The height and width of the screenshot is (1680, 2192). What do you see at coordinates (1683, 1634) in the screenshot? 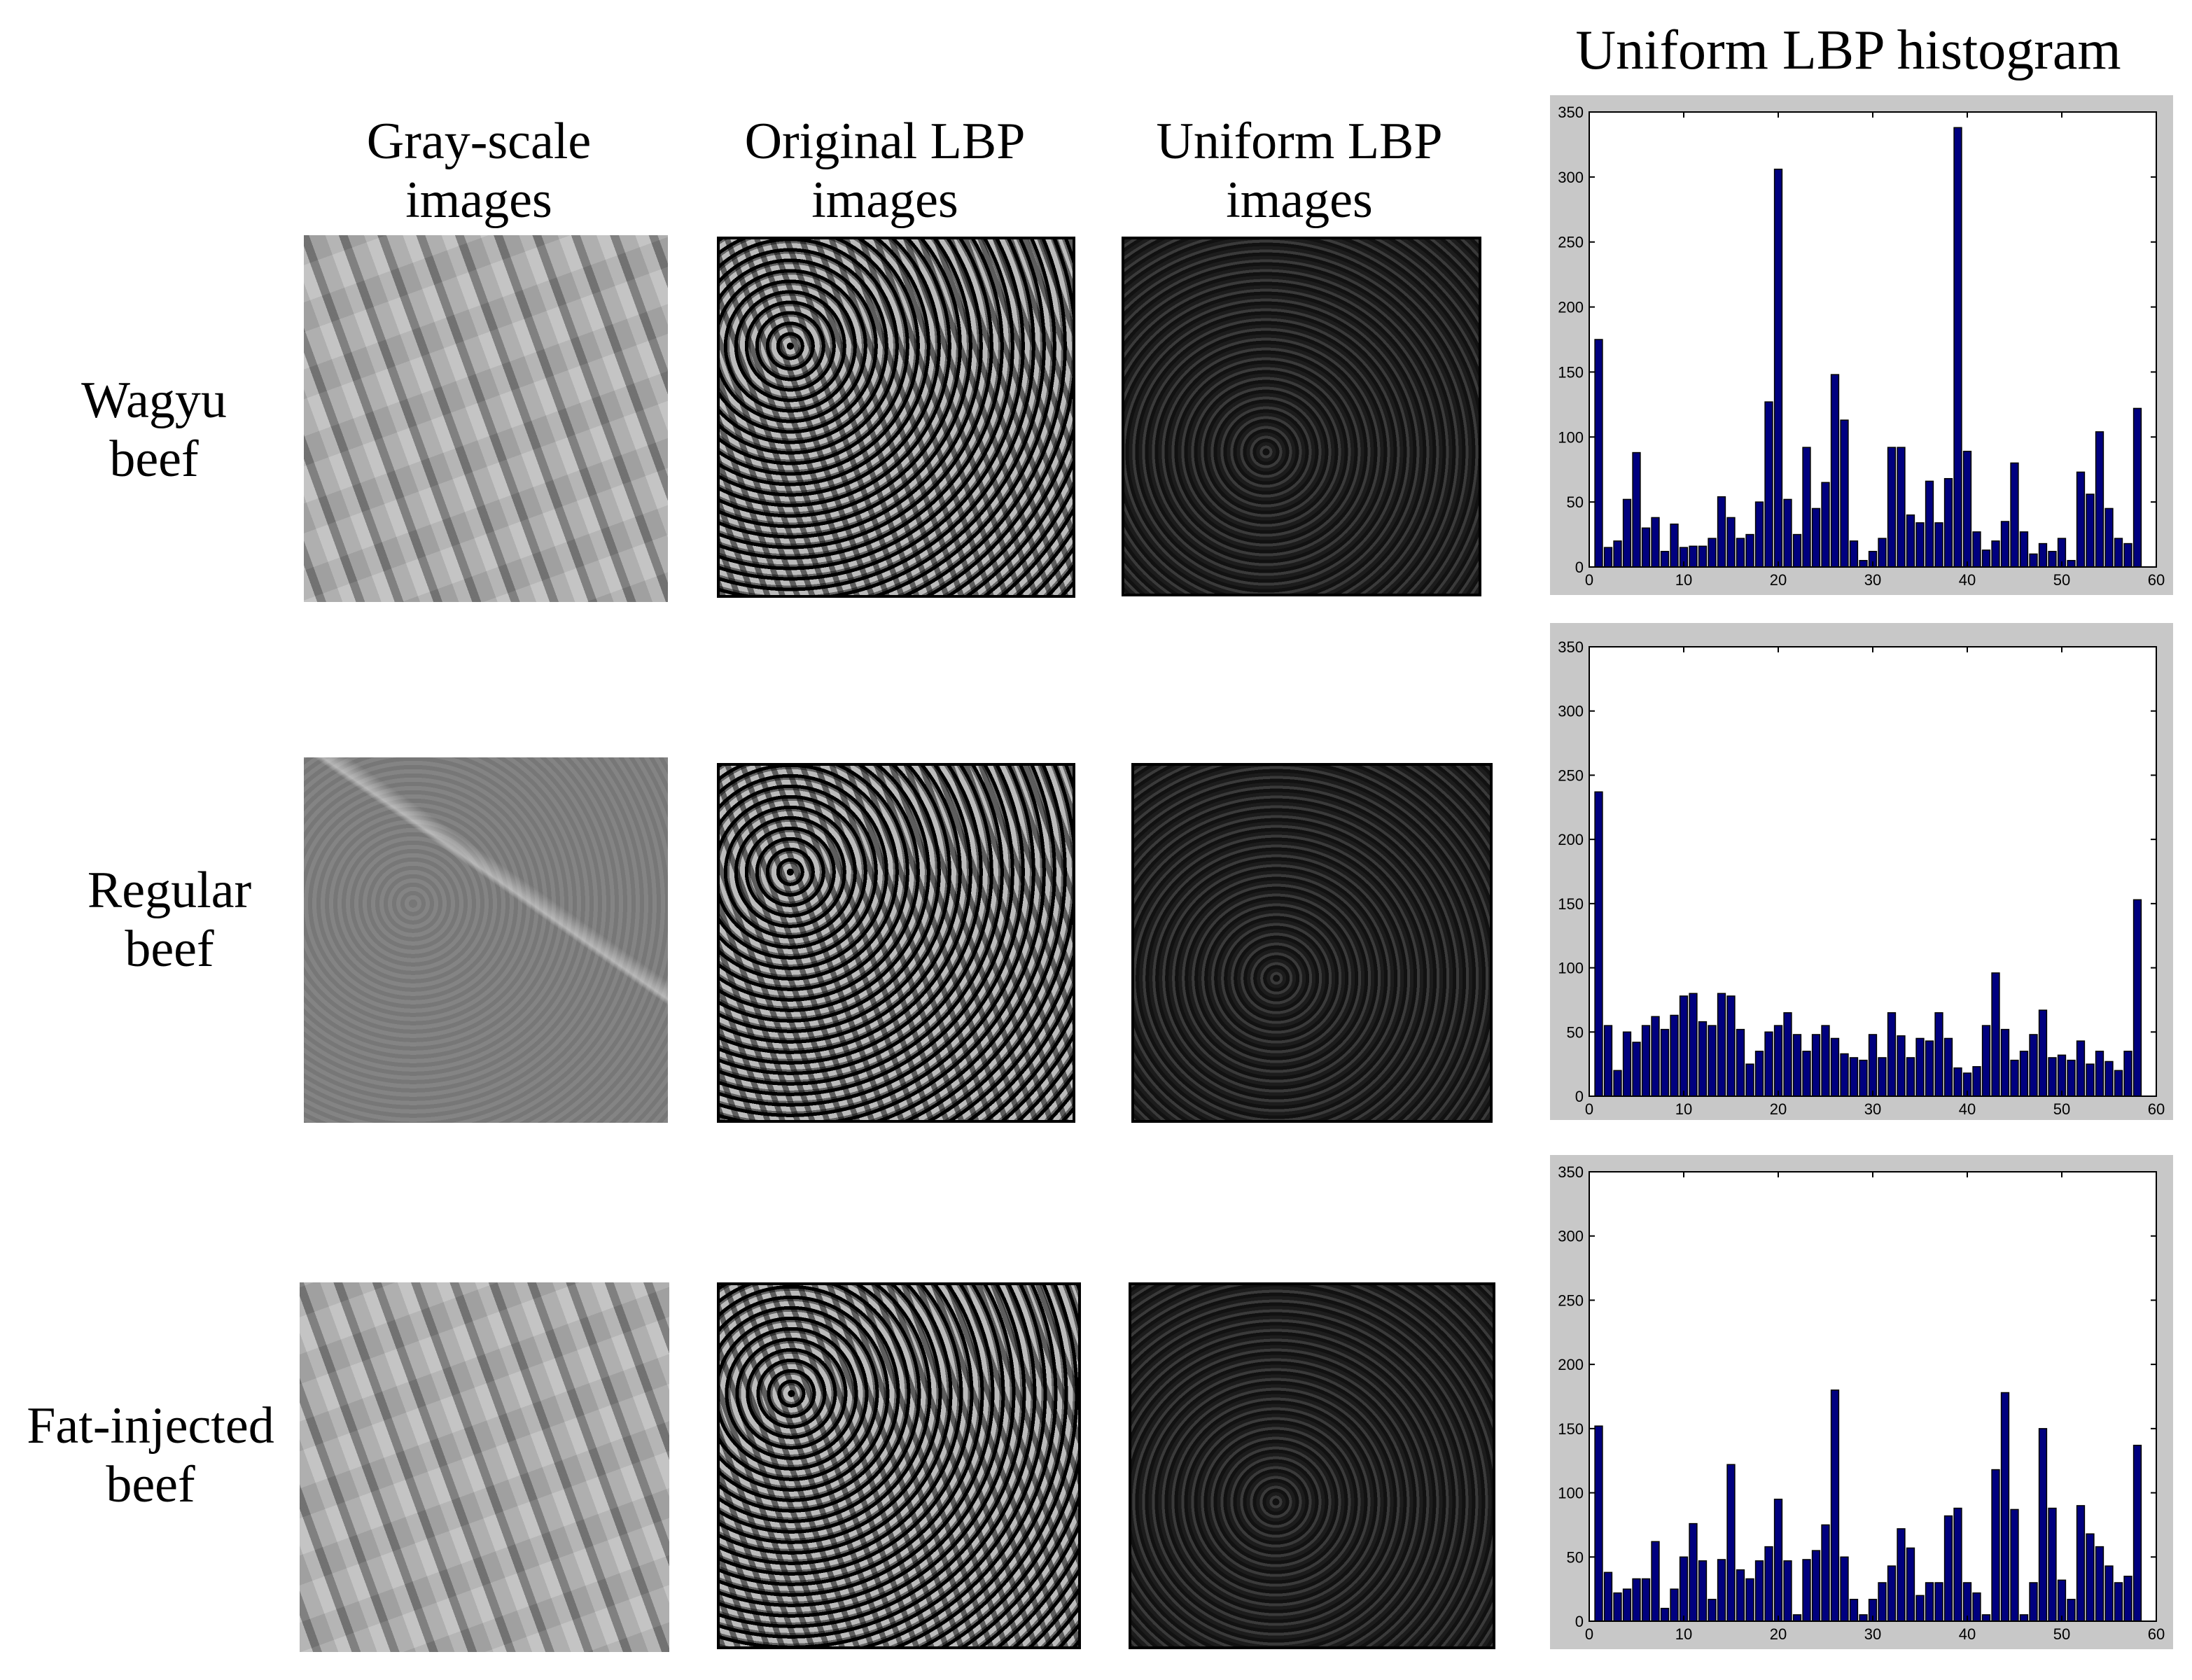
I see `x-tick-label: 10` at bounding box center [1683, 1634].